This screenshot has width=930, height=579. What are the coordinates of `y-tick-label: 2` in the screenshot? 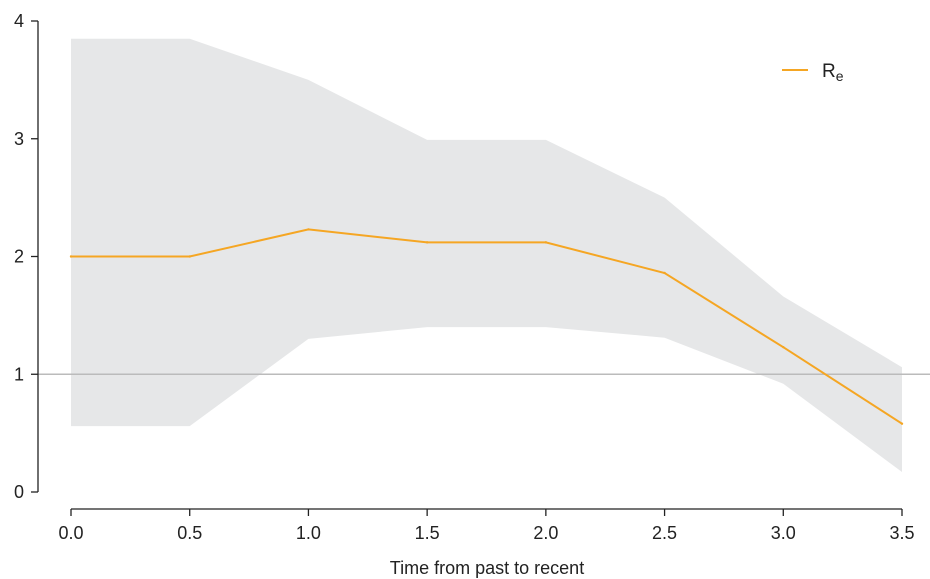 It's located at (19, 257).